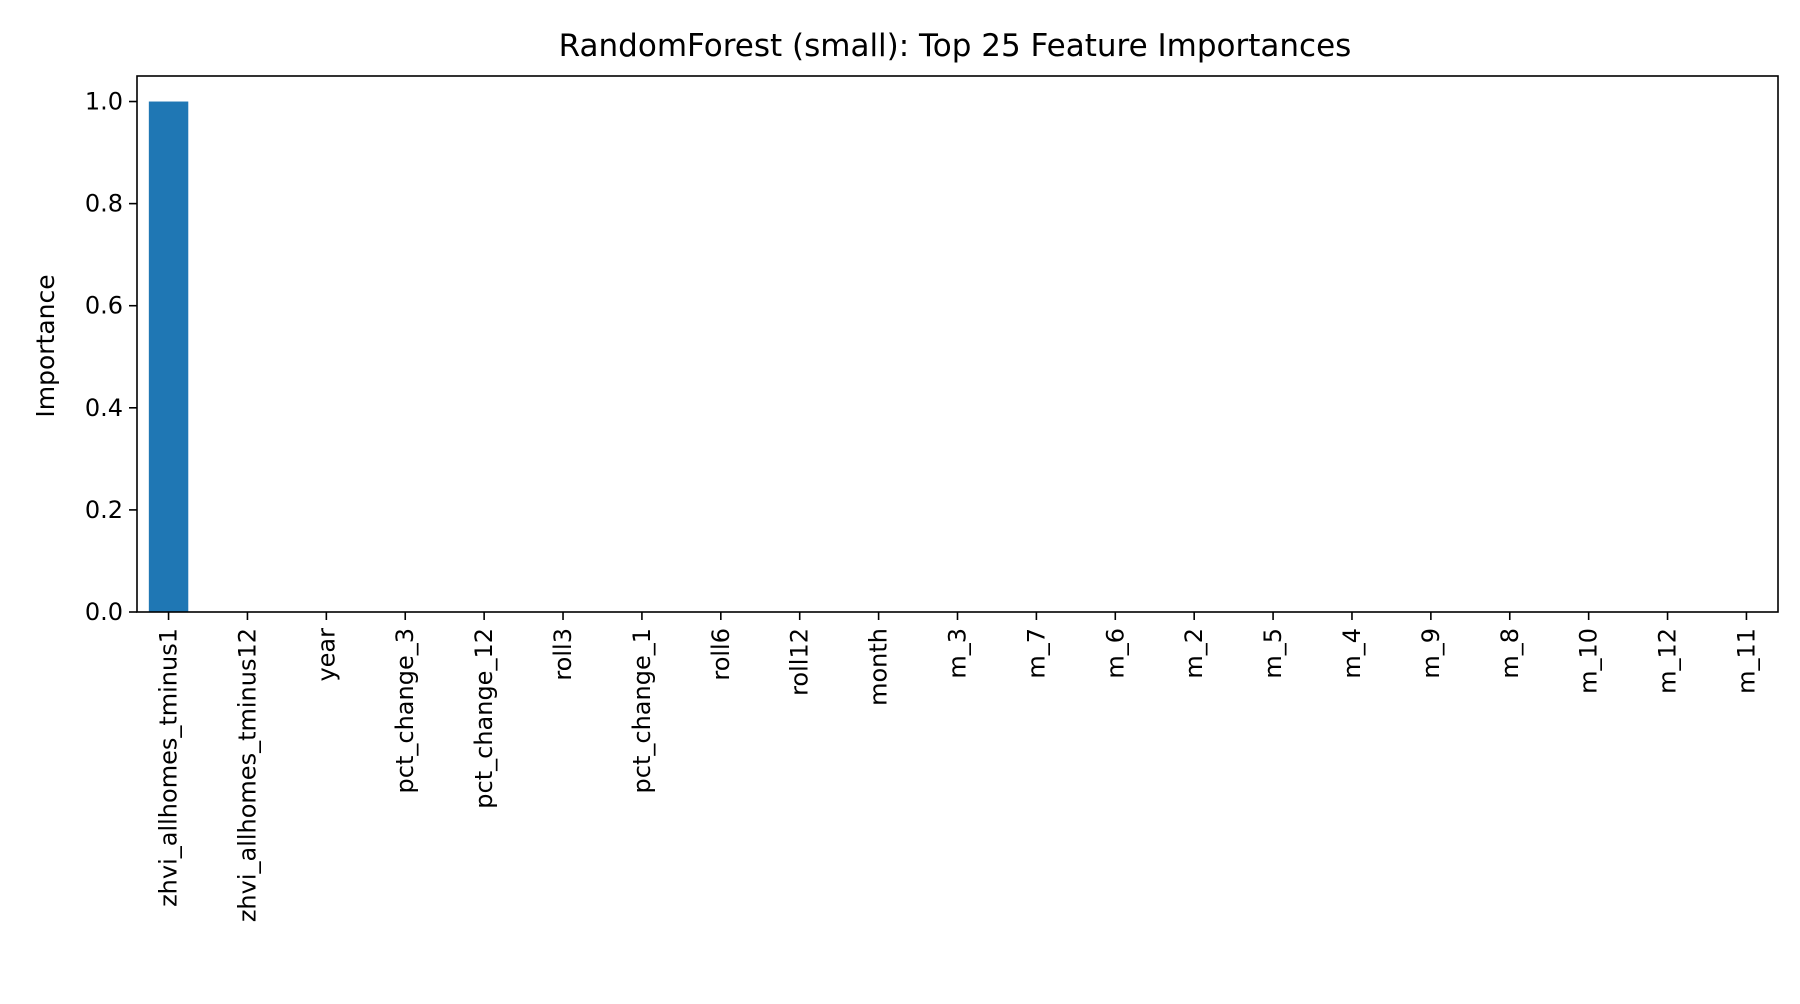 This screenshot has height=1004, width=1800. What do you see at coordinates (1431, 653) in the screenshot?
I see `x-tick-label: m_9` at bounding box center [1431, 653].